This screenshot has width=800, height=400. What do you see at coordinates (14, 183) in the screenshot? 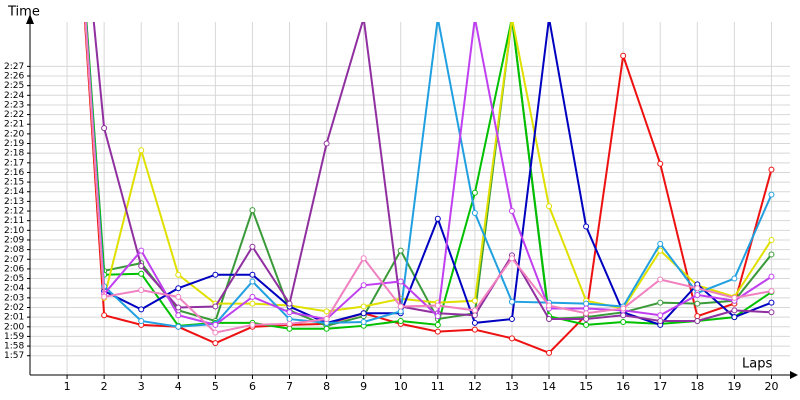
I see `y-tick-label: 2:15` at bounding box center [14, 183].